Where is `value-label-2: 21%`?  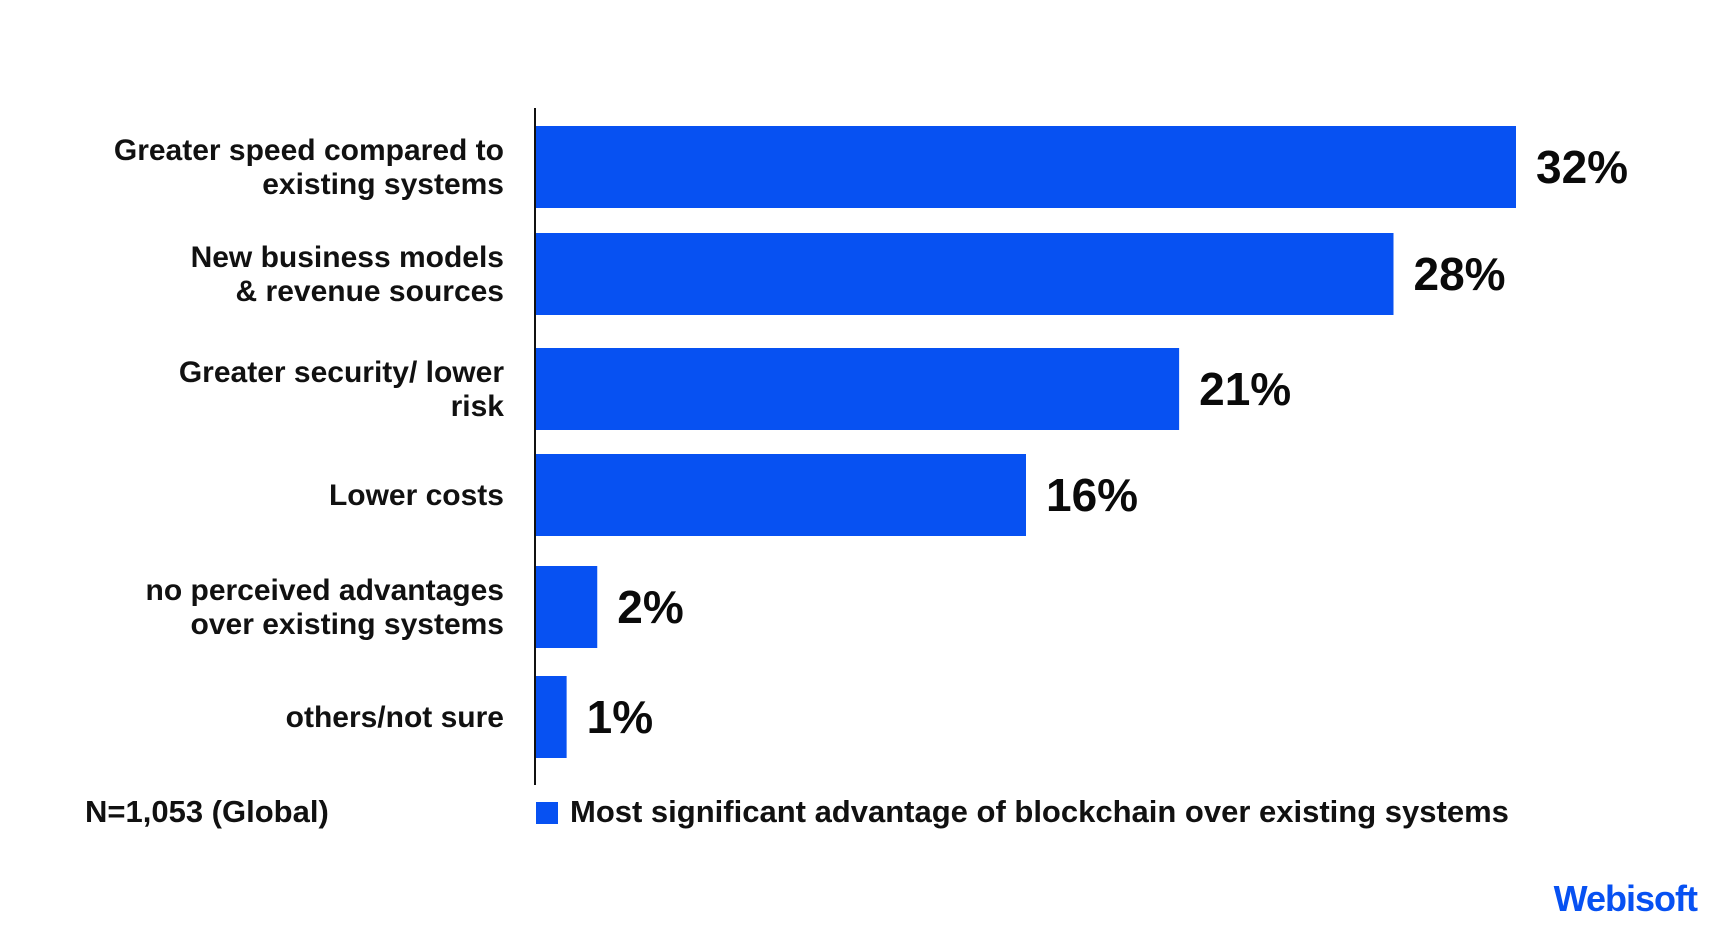 value-label-2: 21% is located at coordinates (1245, 389).